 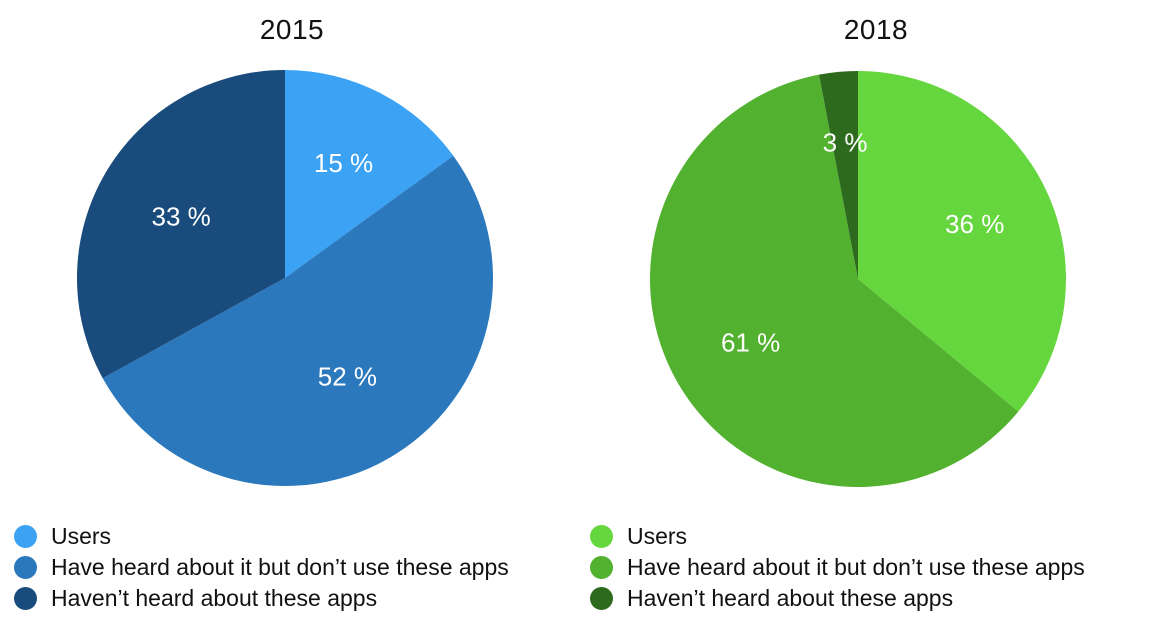 I want to click on pie-slice-not-heard-2015, so click(x=181, y=224).